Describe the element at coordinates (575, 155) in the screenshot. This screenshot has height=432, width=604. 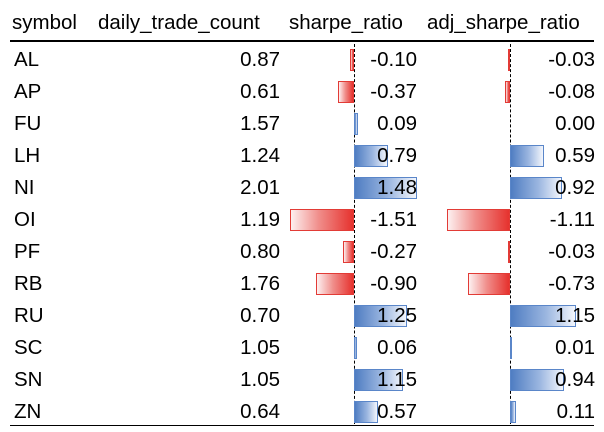
I see `adj-sharpe-ratio-cell: 0.59` at that location.